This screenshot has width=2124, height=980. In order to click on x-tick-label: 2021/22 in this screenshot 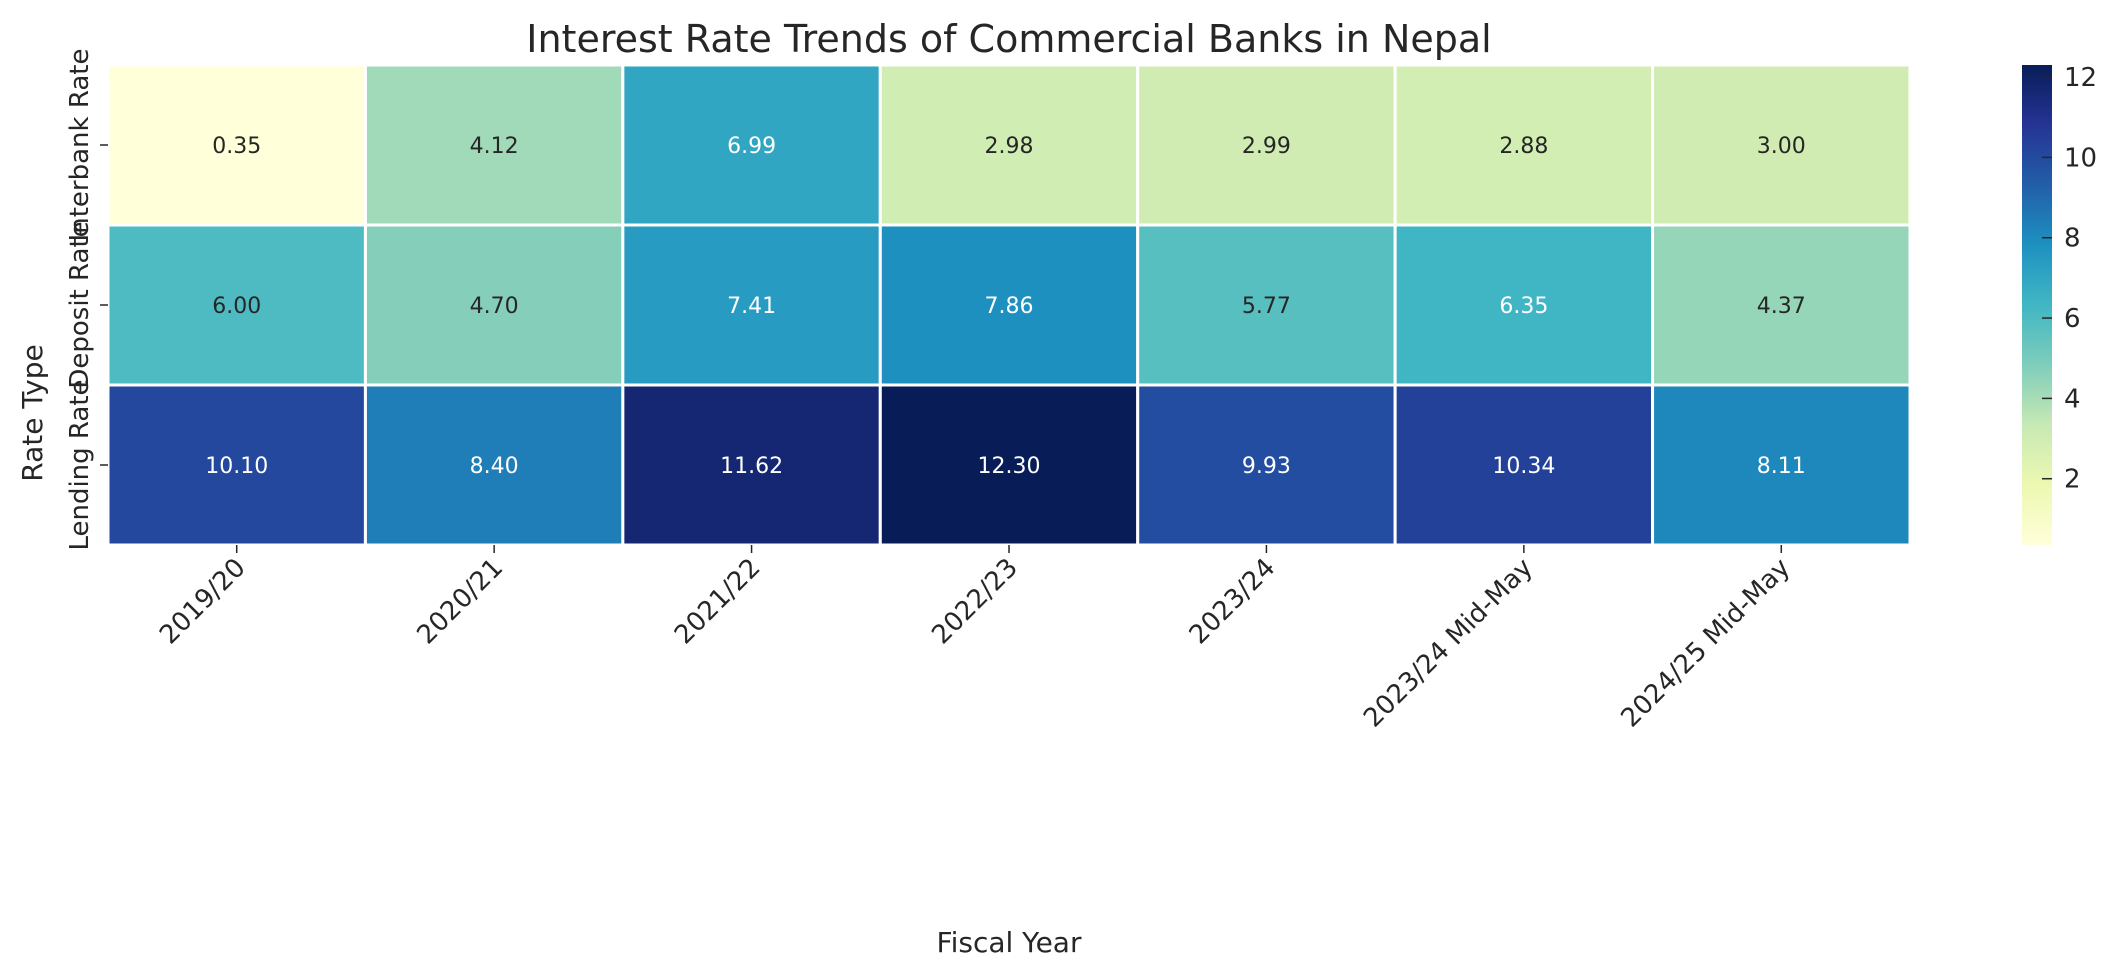, I will do `click(718, 602)`.